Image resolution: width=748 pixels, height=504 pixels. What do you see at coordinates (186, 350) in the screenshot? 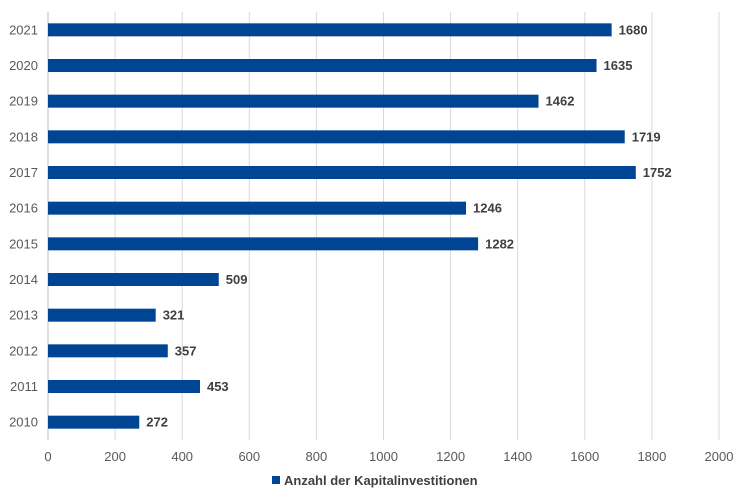
I see `data-label: 357` at bounding box center [186, 350].